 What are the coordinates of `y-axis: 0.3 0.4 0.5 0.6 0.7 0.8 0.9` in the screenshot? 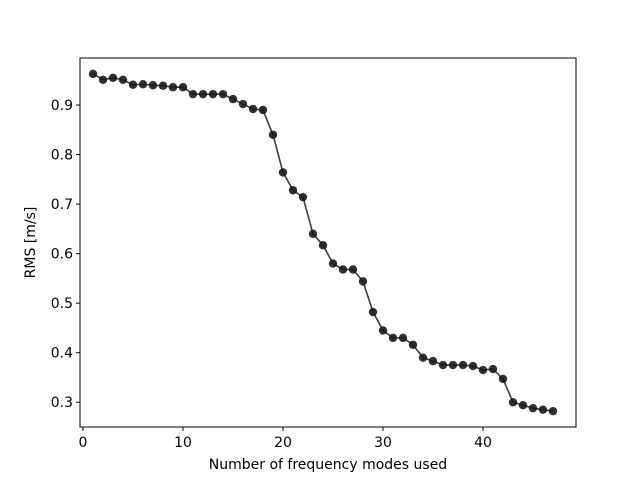 It's located at (65, 254).